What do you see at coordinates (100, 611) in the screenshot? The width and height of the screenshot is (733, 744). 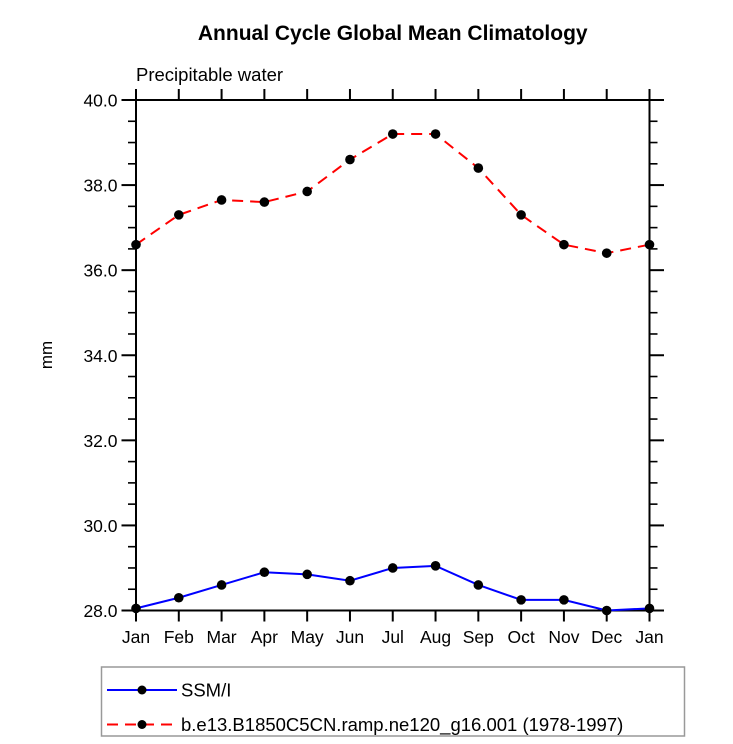 I see `y-tick-label: 28.0` at bounding box center [100, 611].